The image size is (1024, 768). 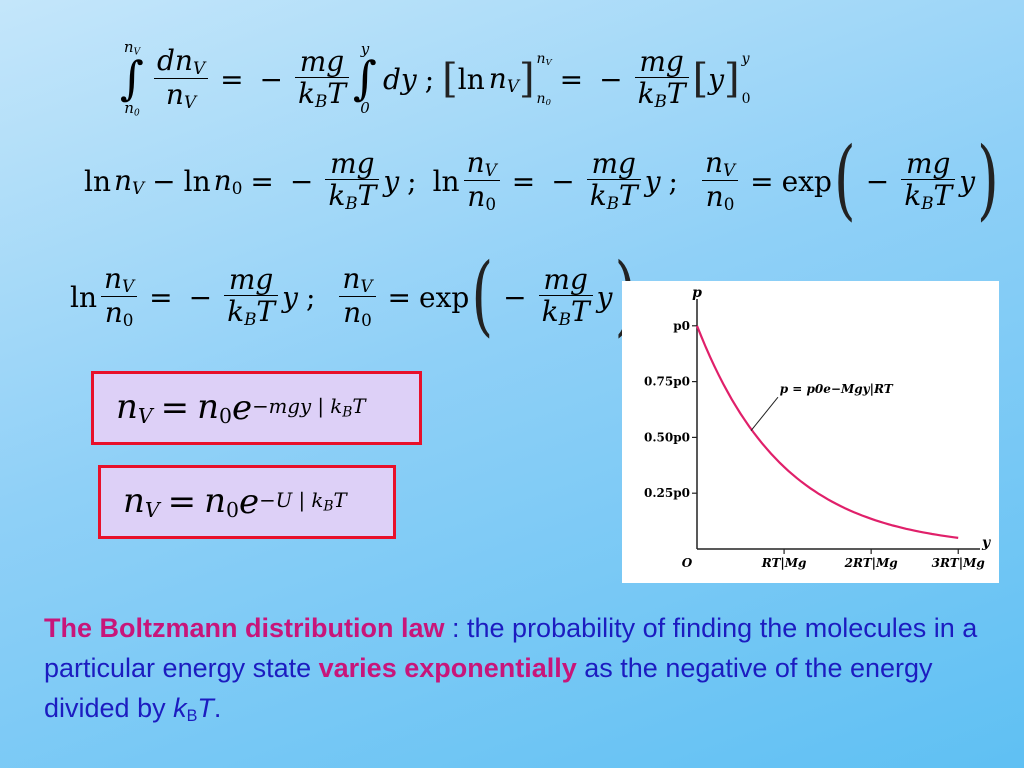 I want to click on y-tick-label: 0.50p0, so click(x=667, y=437).